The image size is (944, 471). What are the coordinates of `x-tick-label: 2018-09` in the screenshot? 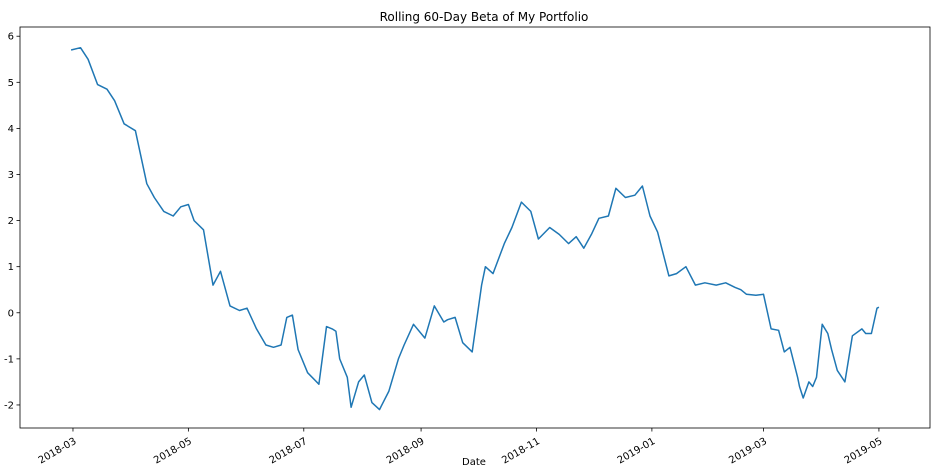 It's located at (406, 451).